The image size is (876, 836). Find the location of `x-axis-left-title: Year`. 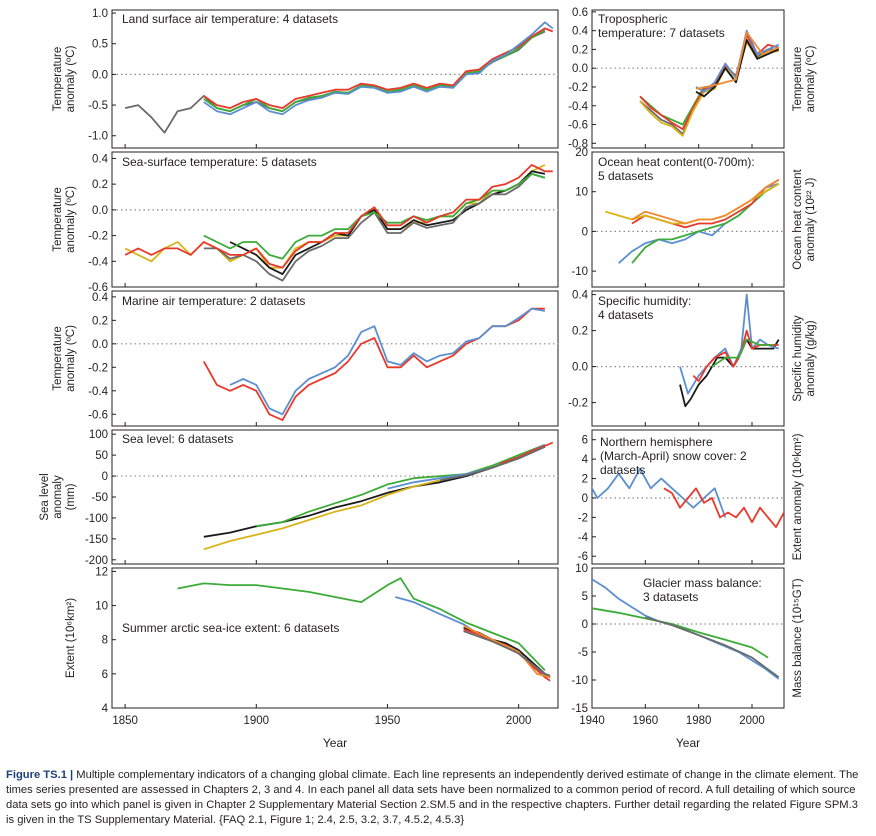

x-axis-left-title: Year is located at coordinates (335, 743).